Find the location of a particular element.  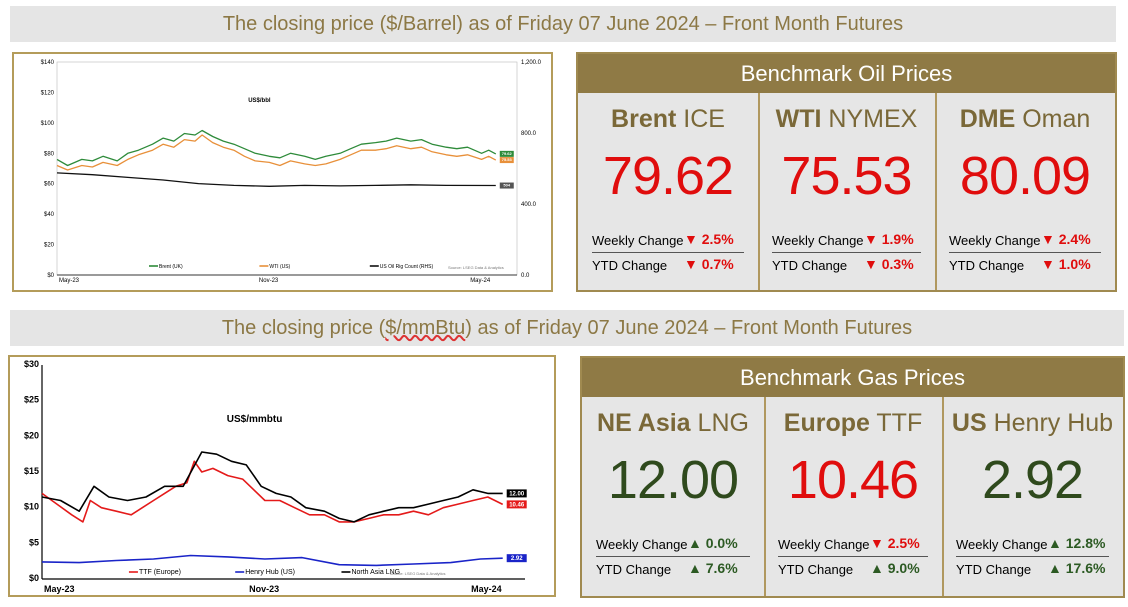

x-tick-label: Nov-23 is located at coordinates (264, 589).